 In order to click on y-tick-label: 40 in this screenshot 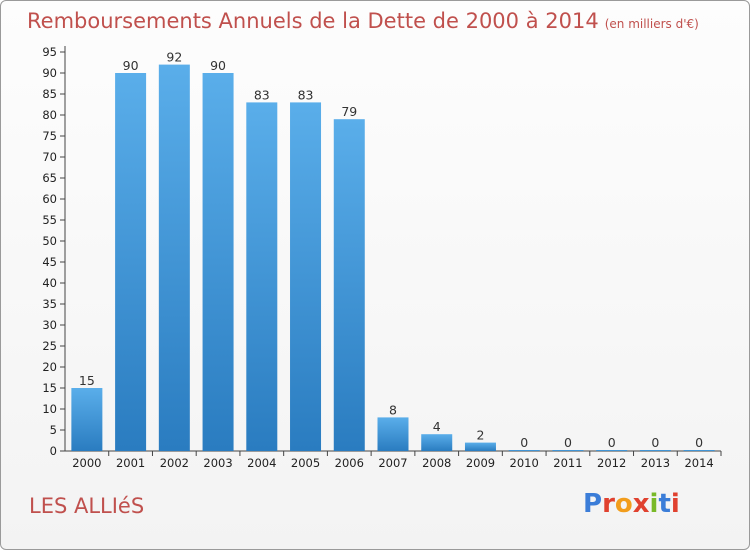, I will do `click(49, 283)`.